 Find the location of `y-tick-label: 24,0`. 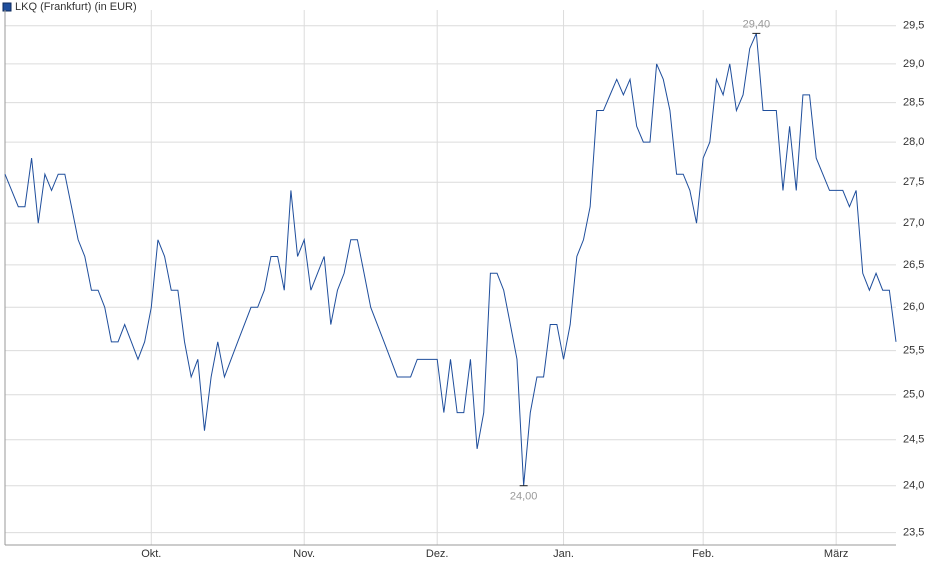

y-tick-label: 24,0 is located at coordinates (913, 486).